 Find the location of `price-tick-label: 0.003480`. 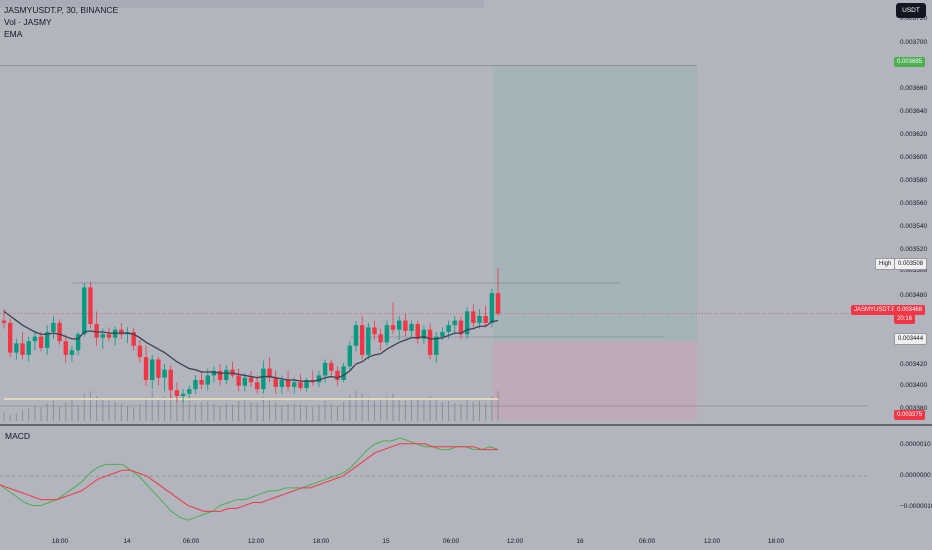

price-tick-label: 0.003480 is located at coordinates (914, 295).